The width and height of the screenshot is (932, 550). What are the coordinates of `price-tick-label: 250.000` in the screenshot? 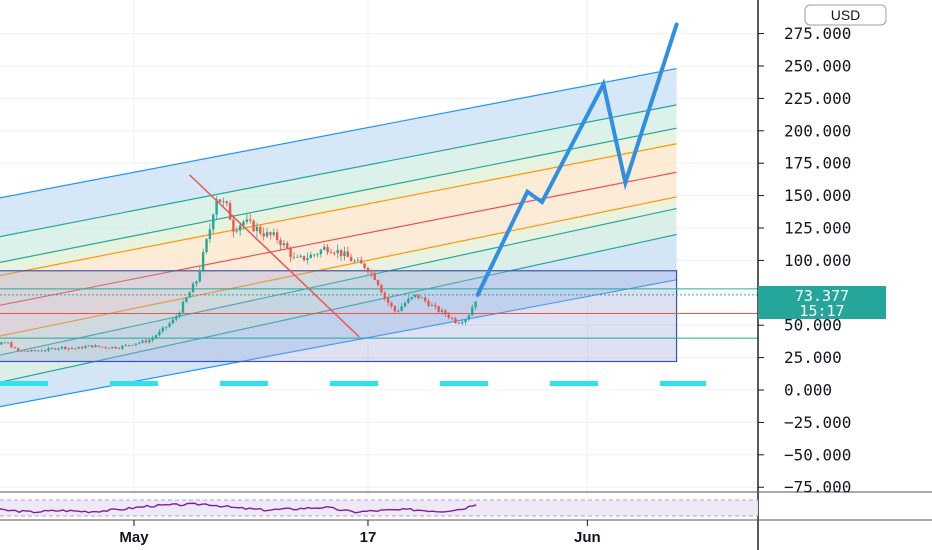 It's located at (817, 66).